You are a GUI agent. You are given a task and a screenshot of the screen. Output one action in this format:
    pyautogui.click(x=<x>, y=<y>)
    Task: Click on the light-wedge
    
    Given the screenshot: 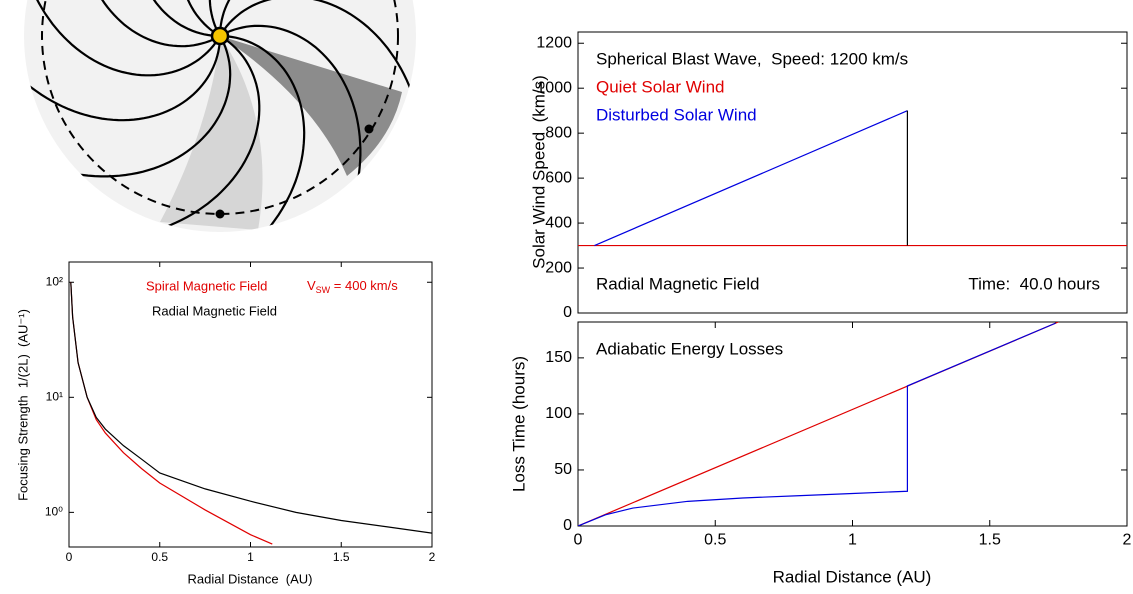 What is the action you would take?
    pyautogui.click(x=211, y=133)
    